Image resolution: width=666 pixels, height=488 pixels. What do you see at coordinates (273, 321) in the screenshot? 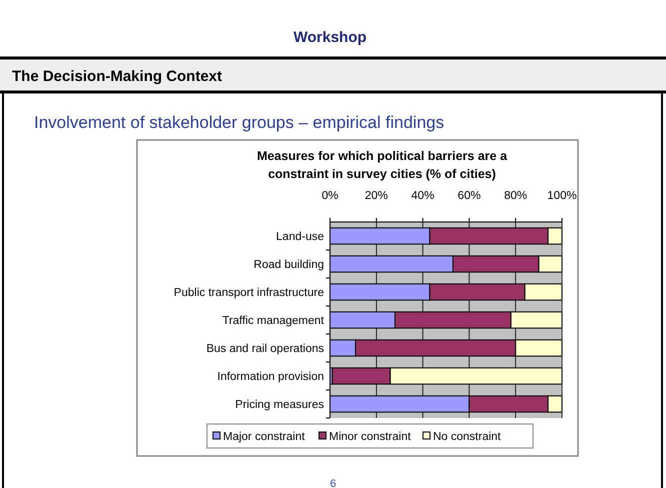
I see `y-tick-label: Traffic management` at bounding box center [273, 321].